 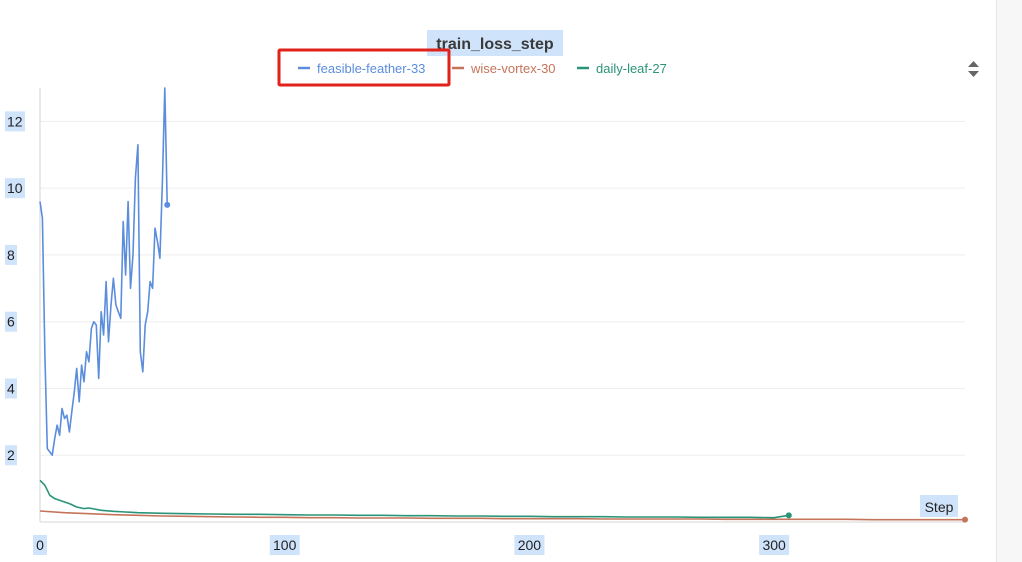 I want to click on y-tick-label-3: 8, so click(x=11, y=255).